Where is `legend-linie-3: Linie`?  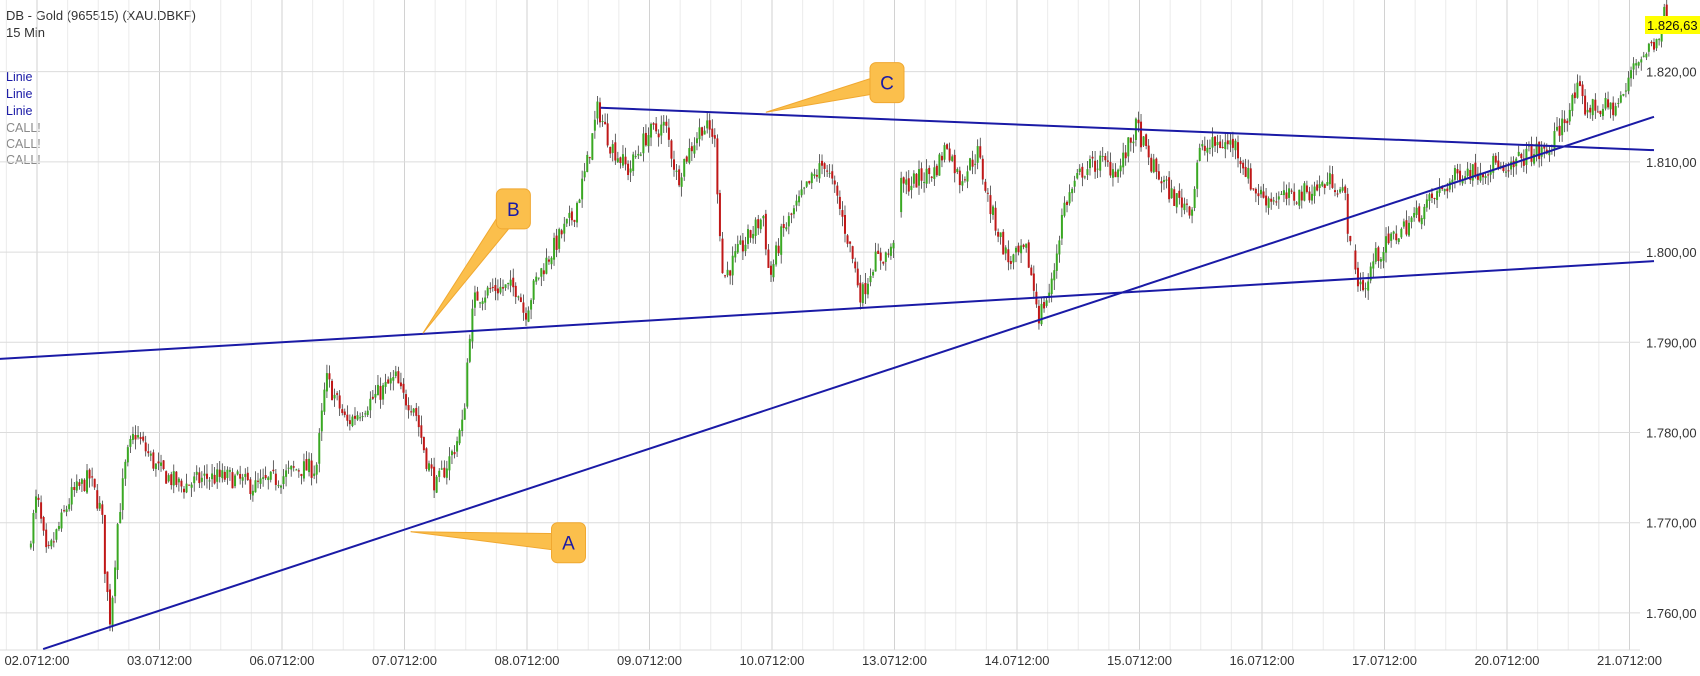
legend-linie-3: Linie is located at coordinates (19, 111).